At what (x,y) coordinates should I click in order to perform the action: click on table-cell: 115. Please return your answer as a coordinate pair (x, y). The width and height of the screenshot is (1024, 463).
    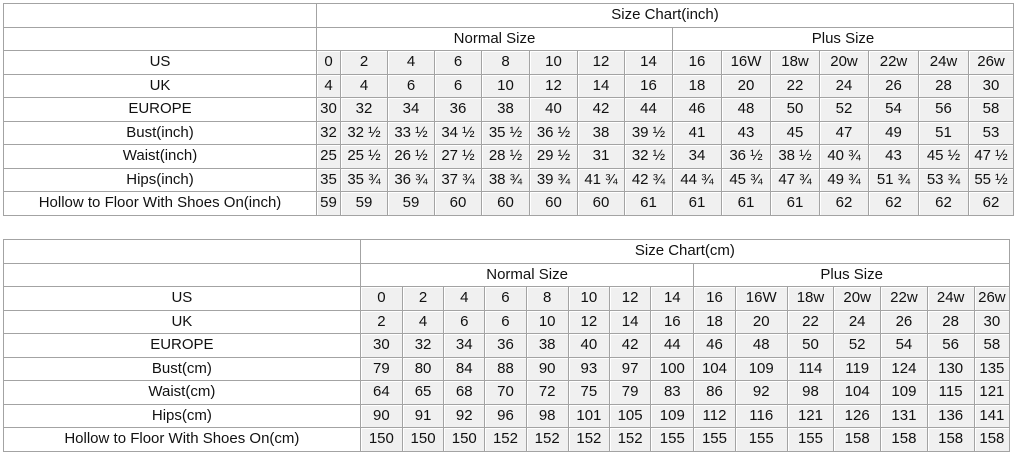
    Looking at the image, I should click on (950, 392).